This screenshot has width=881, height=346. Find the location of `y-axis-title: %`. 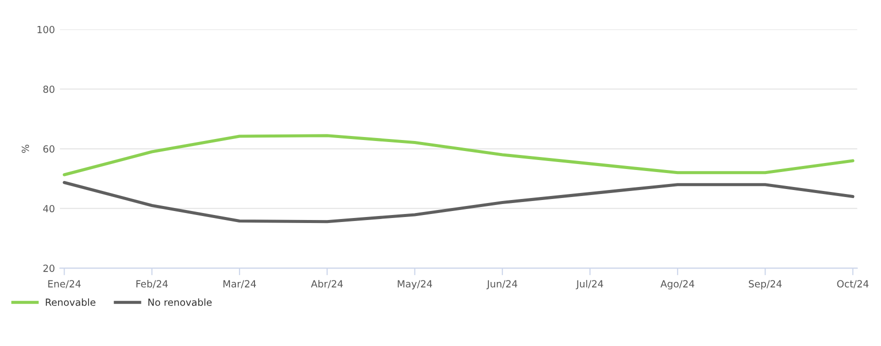

y-axis-title: % is located at coordinates (26, 148).